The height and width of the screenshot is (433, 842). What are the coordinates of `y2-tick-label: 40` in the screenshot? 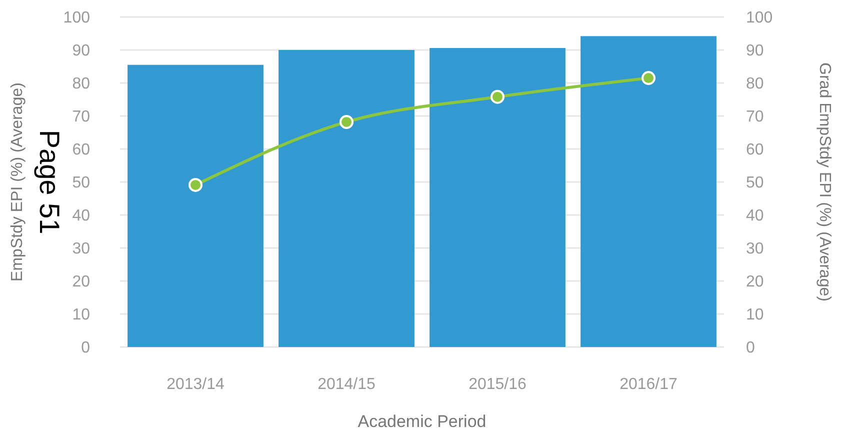 It's located at (755, 216).